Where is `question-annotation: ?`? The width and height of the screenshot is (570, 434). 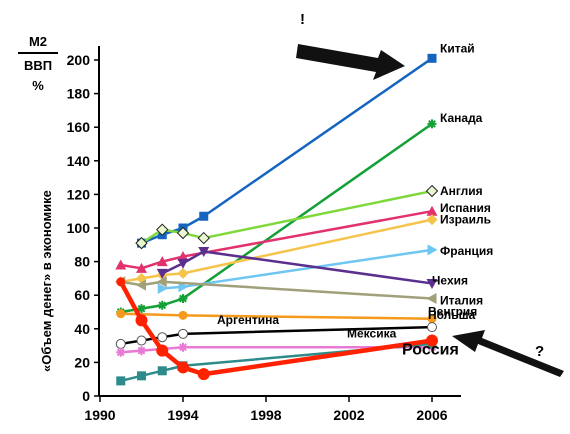 question-annotation: ? is located at coordinates (539, 351).